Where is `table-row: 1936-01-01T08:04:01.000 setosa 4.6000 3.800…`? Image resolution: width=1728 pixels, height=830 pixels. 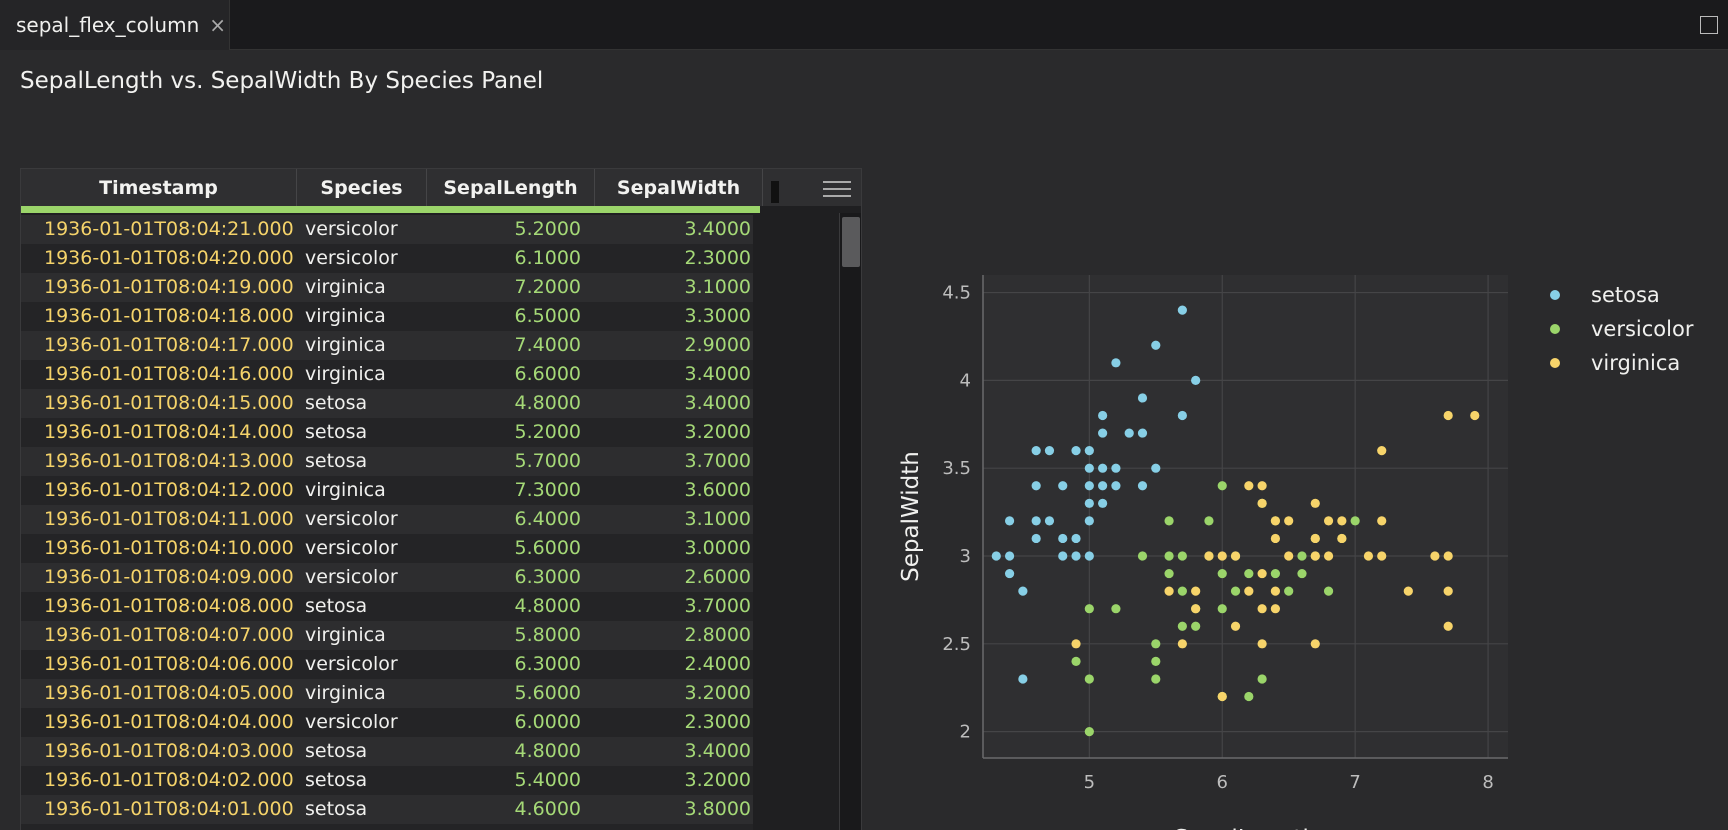
table-row: 1936-01-01T08:04:01.000 setosa 4.6000 3.800… is located at coordinates (387, 809).